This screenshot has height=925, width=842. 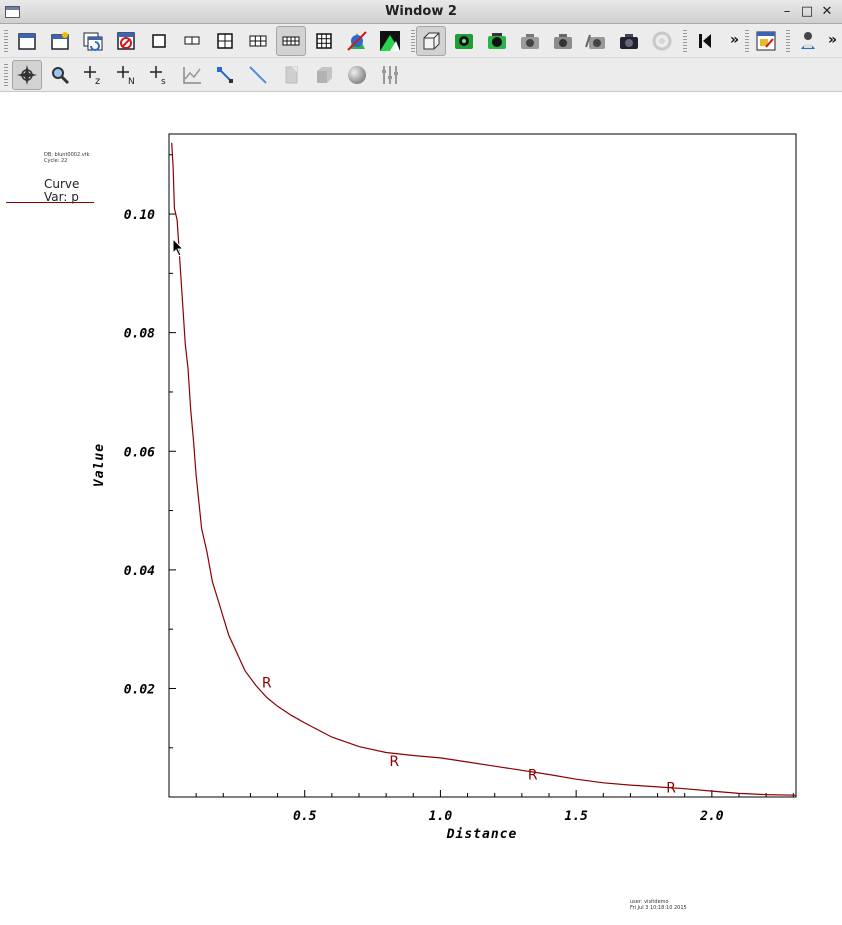 I want to click on spin-icon, so click(x=357, y=41).